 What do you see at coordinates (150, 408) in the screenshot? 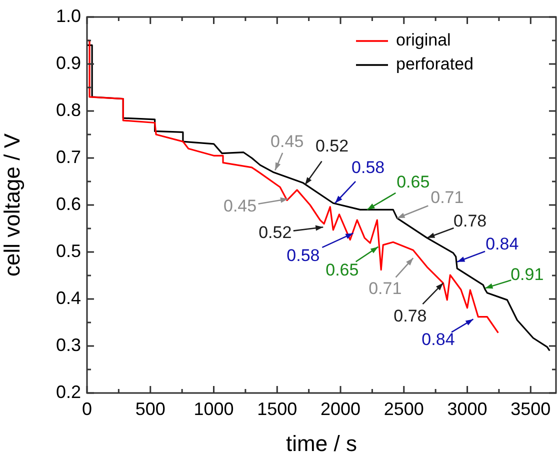
I see `x-tick-label: 500` at bounding box center [150, 408].